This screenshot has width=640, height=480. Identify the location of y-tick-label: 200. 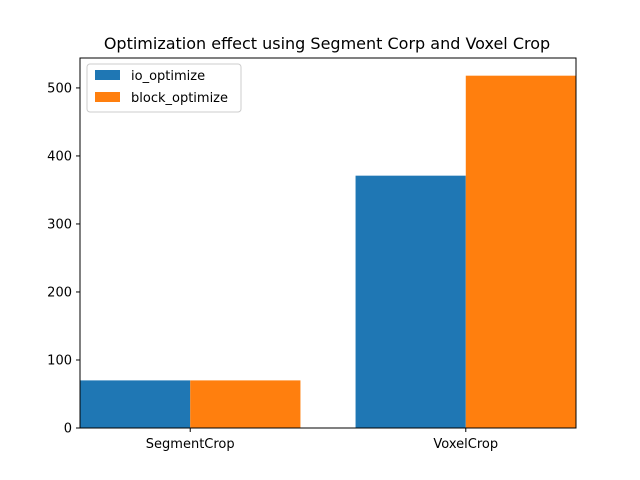
(59, 292).